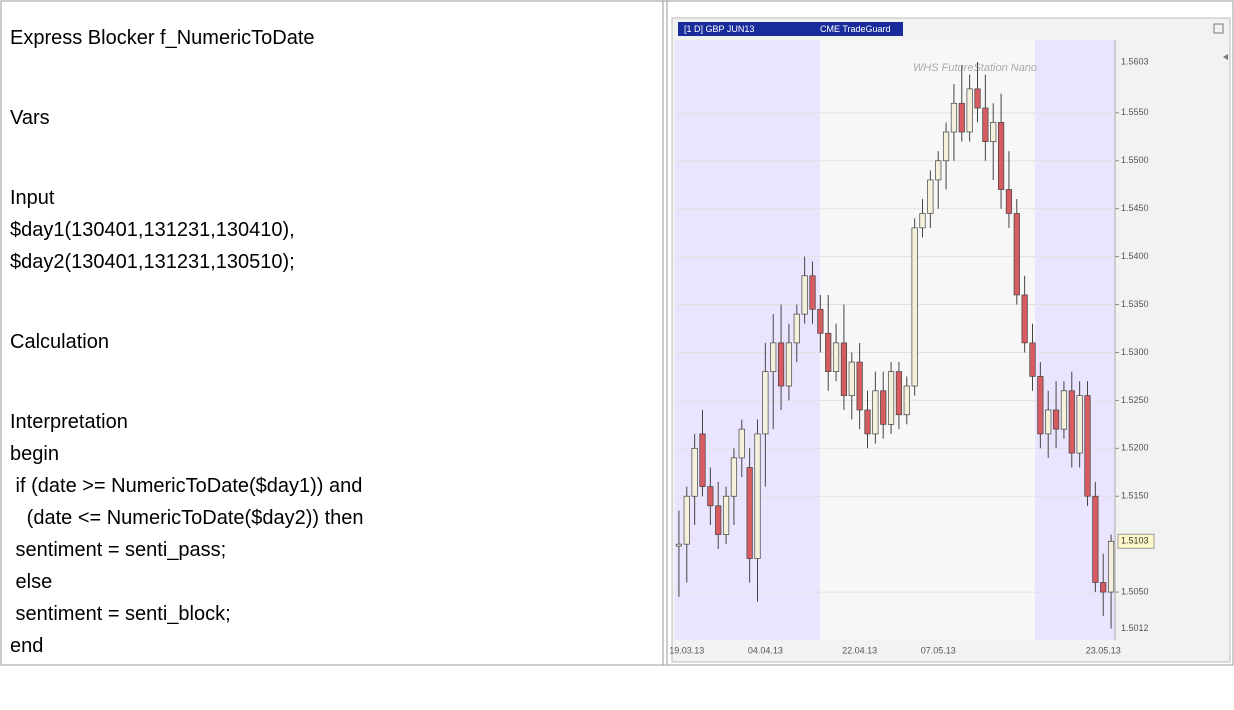 This screenshot has height=710, width=1234. I want to click on code-line: sentiment = senti_block;, so click(120, 614).